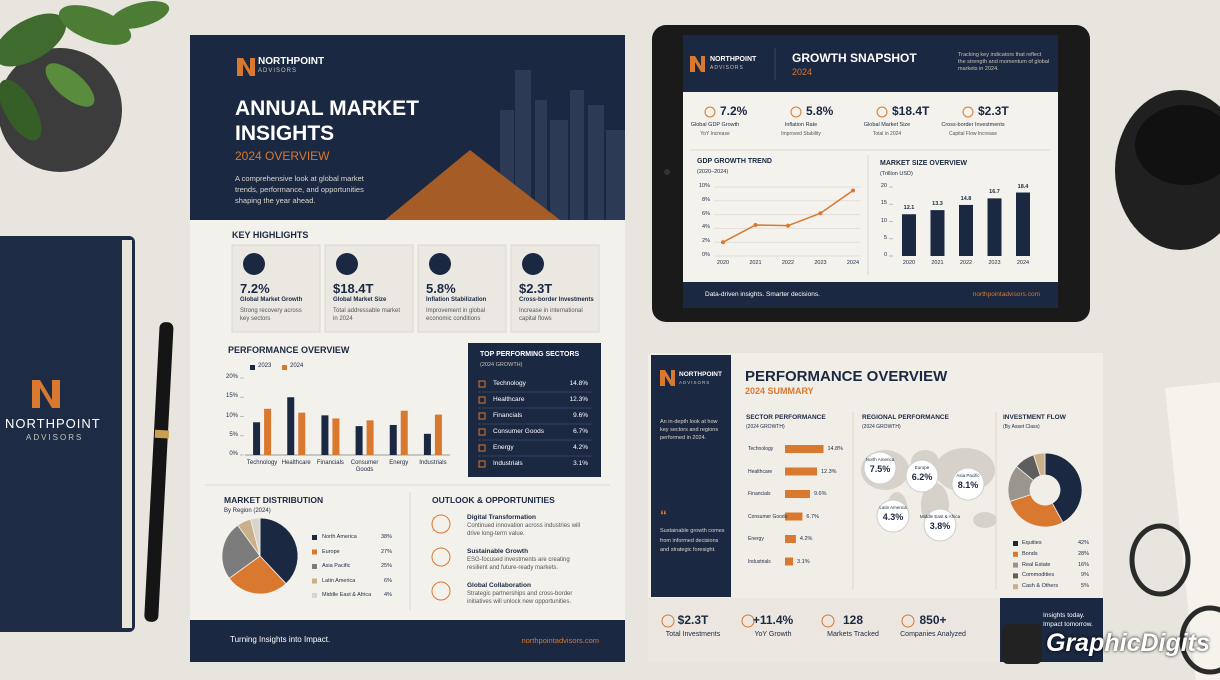 Image resolution: width=1220 pixels, height=680 pixels. What do you see at coordinates (353, 288) in the screenshot?
I see `highlight-value: $18.4T` at bounding box center [353, 288].